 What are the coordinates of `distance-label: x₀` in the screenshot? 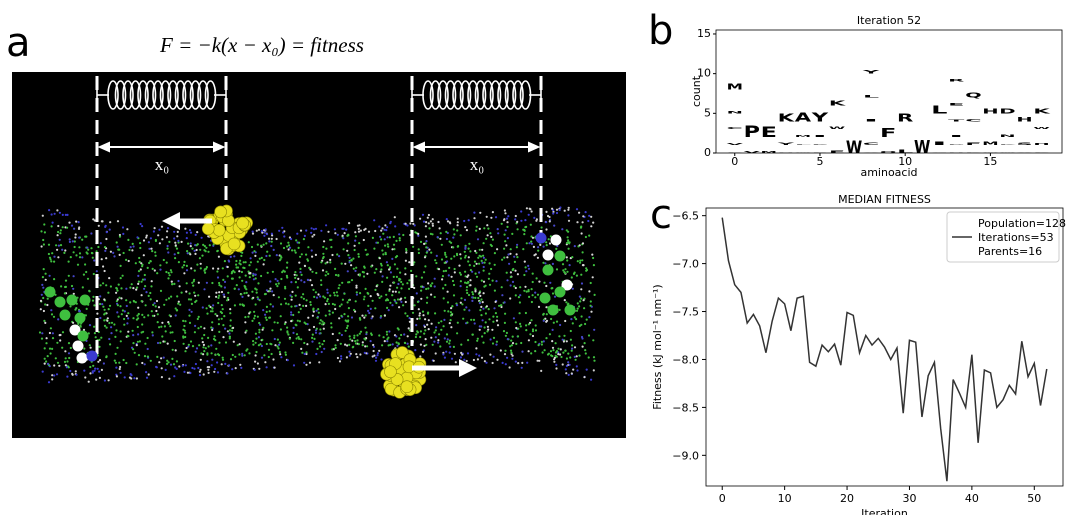 It's located at (162, 164).